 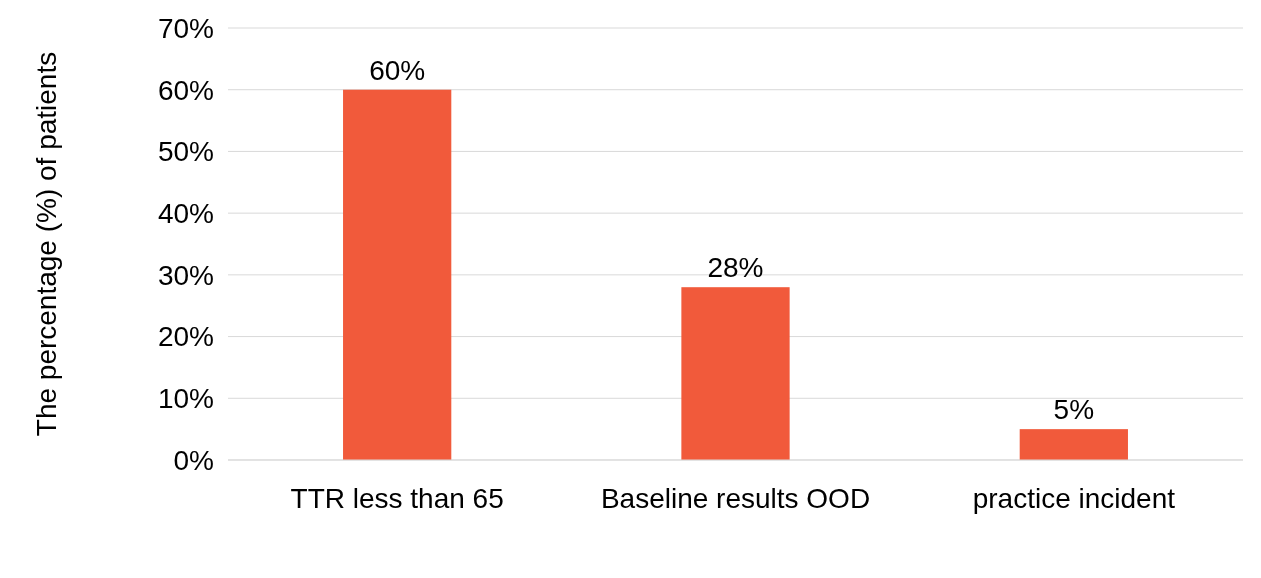 I want to click on x-tick-label: practice incident, so click(x=1074, y=498).